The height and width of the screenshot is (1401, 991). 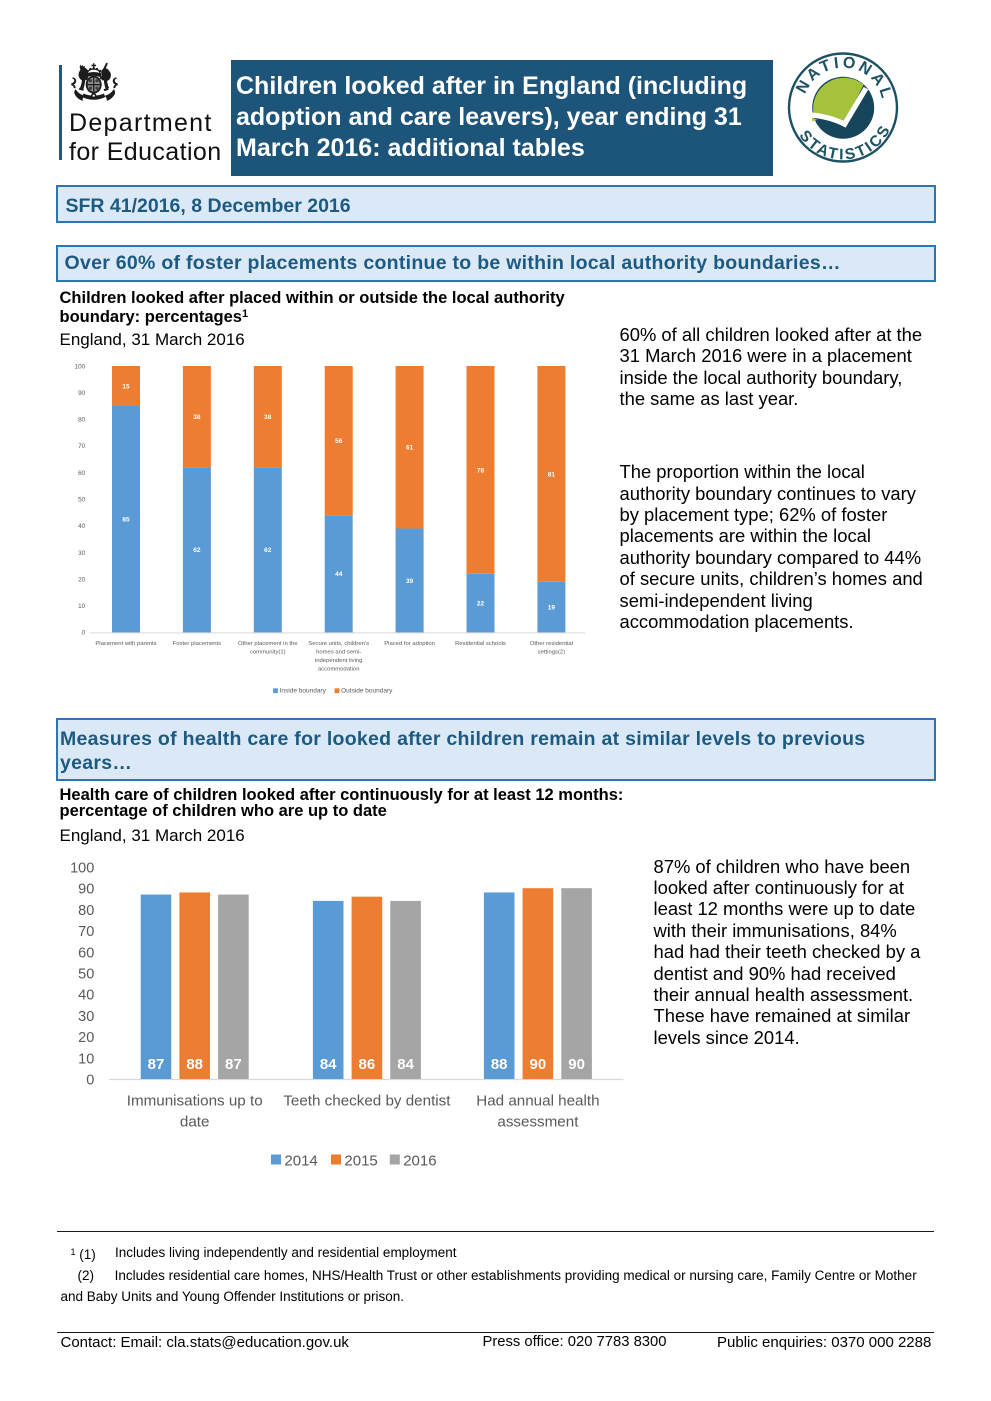 What do you see at coordinates (126, 386) in the screenshot?
I see `svg-text: 15` at bounding box center [126, 386].